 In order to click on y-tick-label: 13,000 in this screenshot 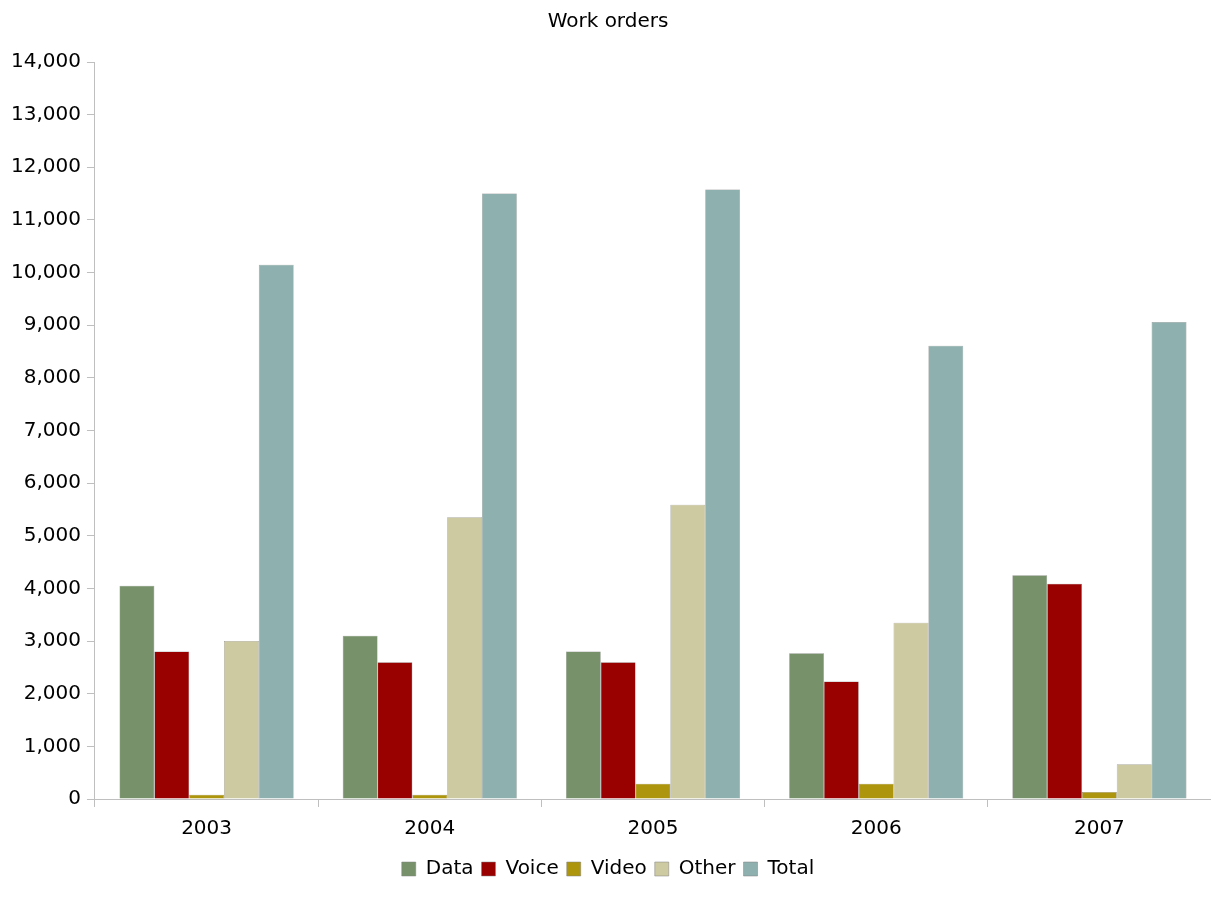, I will do `click(46, 112)`.